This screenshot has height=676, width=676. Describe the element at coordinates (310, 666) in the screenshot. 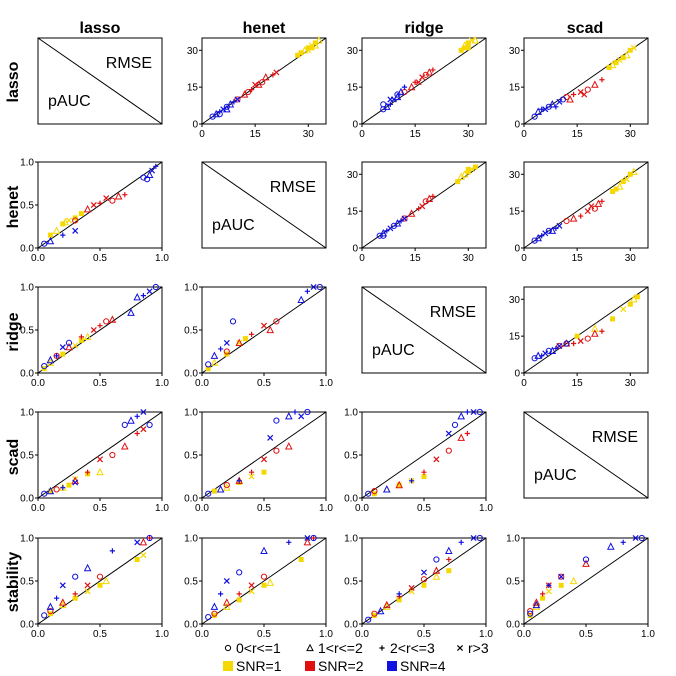

I see `legend-swatch` at that location.